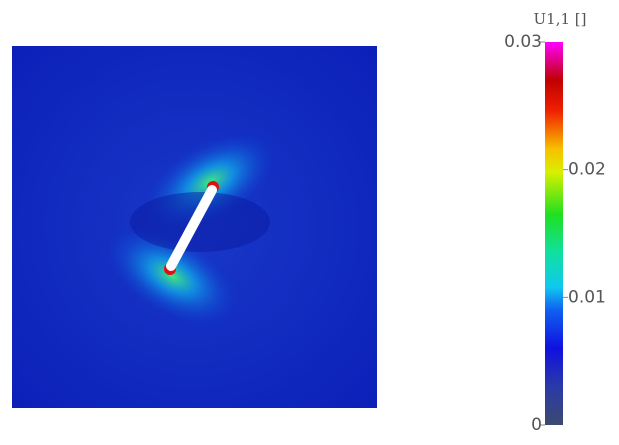 This screenshot has width=619, height=445. What do you see at coordinates (523, 42) in the screenshot?
I see `tick-label: 0.03` at bounding box center [523, 42].